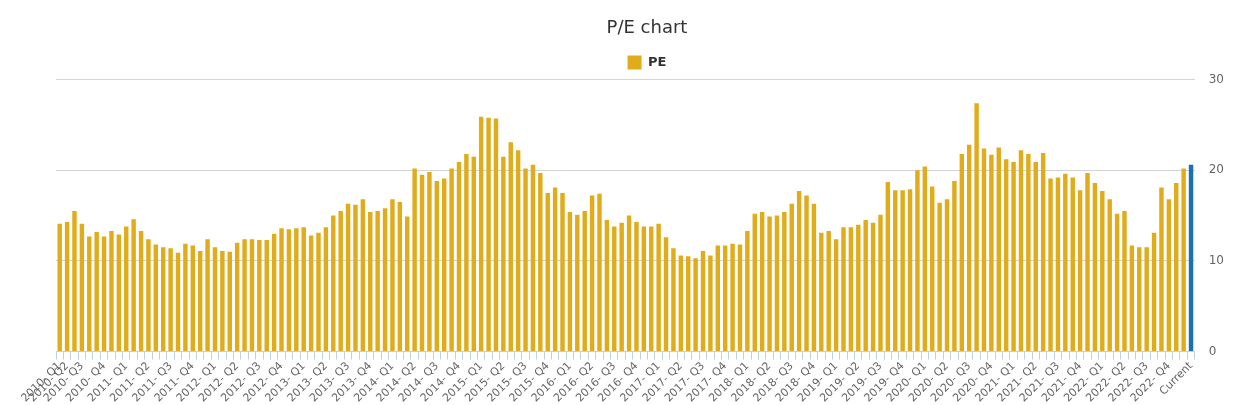  Describe the element at coordinates (1216, 169) in the screenshot. I see `y-tick-label: 20` at that location.